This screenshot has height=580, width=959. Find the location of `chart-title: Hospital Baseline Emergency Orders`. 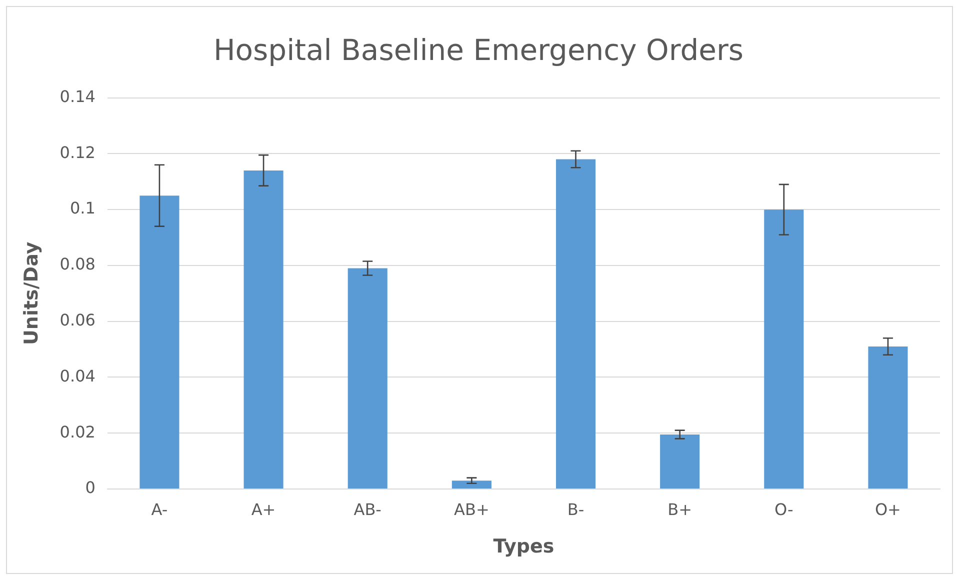

chart-title: Hospital Baseline Emergency Orders is located at coordinates (478, 49).